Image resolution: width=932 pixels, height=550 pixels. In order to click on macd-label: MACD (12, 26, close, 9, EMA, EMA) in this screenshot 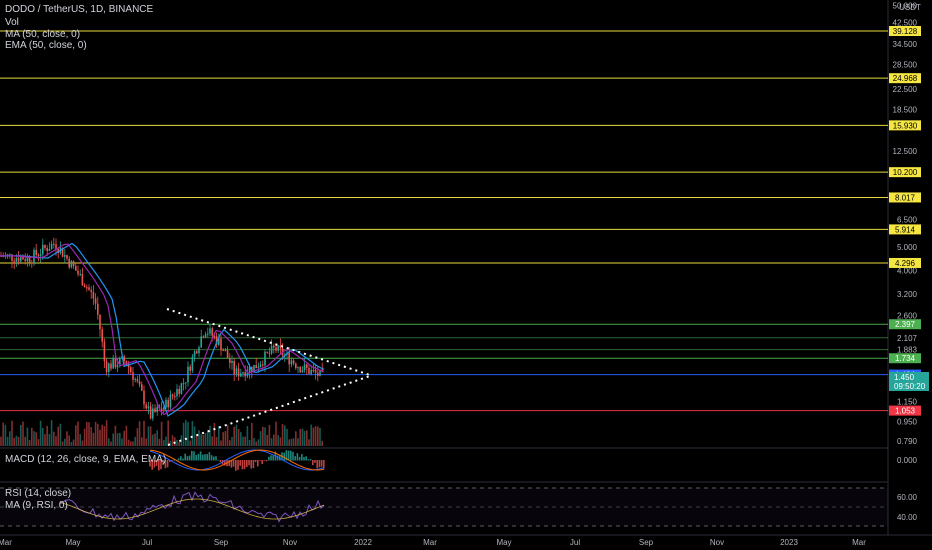, I will do `click(86, 459)`.